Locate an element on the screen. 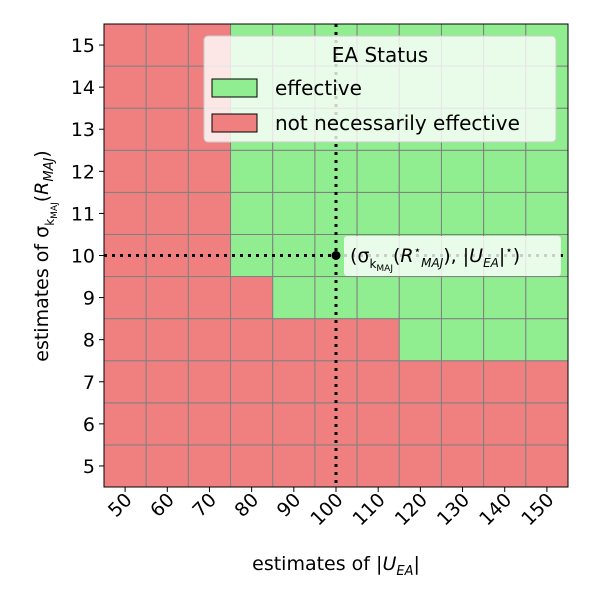 This screenshot has height=600, width=600. legend-label-effective: effective is located at coordinates (318, 88).